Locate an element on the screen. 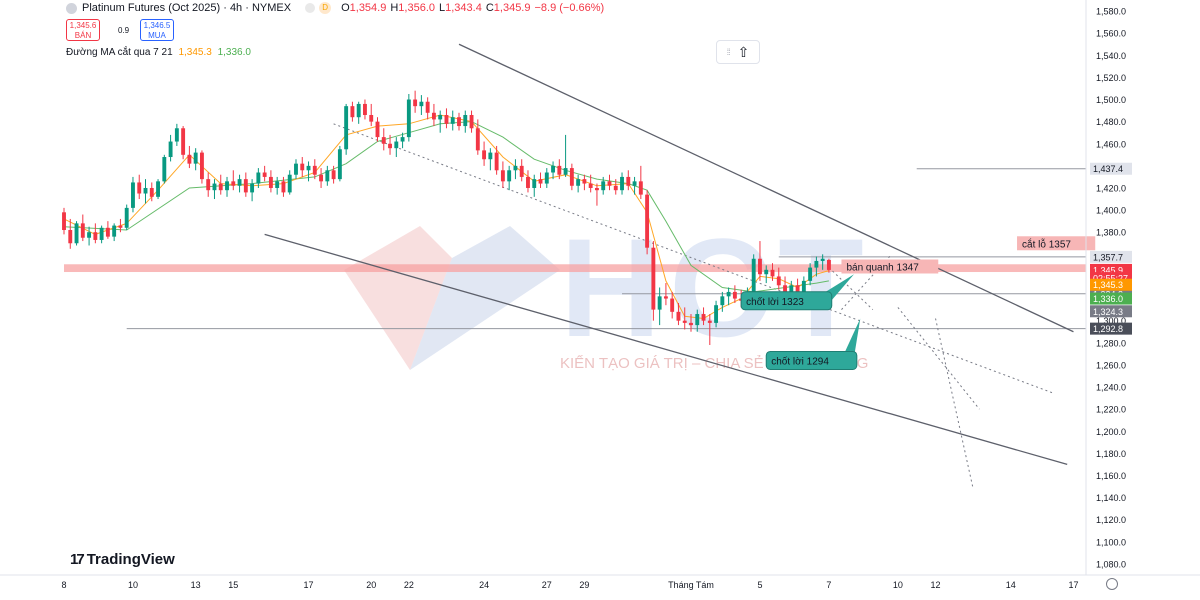 The image size is (1200, 600). ma-legend: Đường MA cắt qua 7 21 1,345.3 1,336.0 is located at coordinates (158, 52).